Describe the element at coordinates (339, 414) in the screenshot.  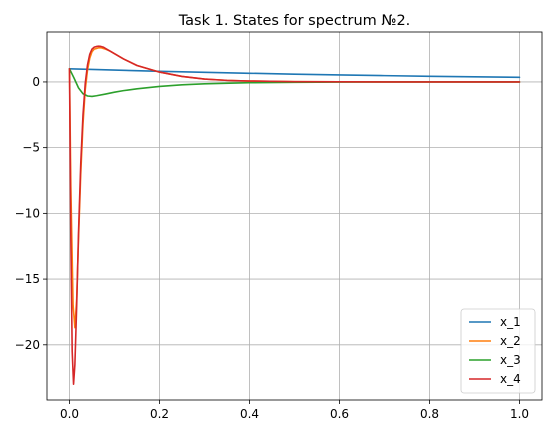
I see `x-tick-label: 0.6` at that location.